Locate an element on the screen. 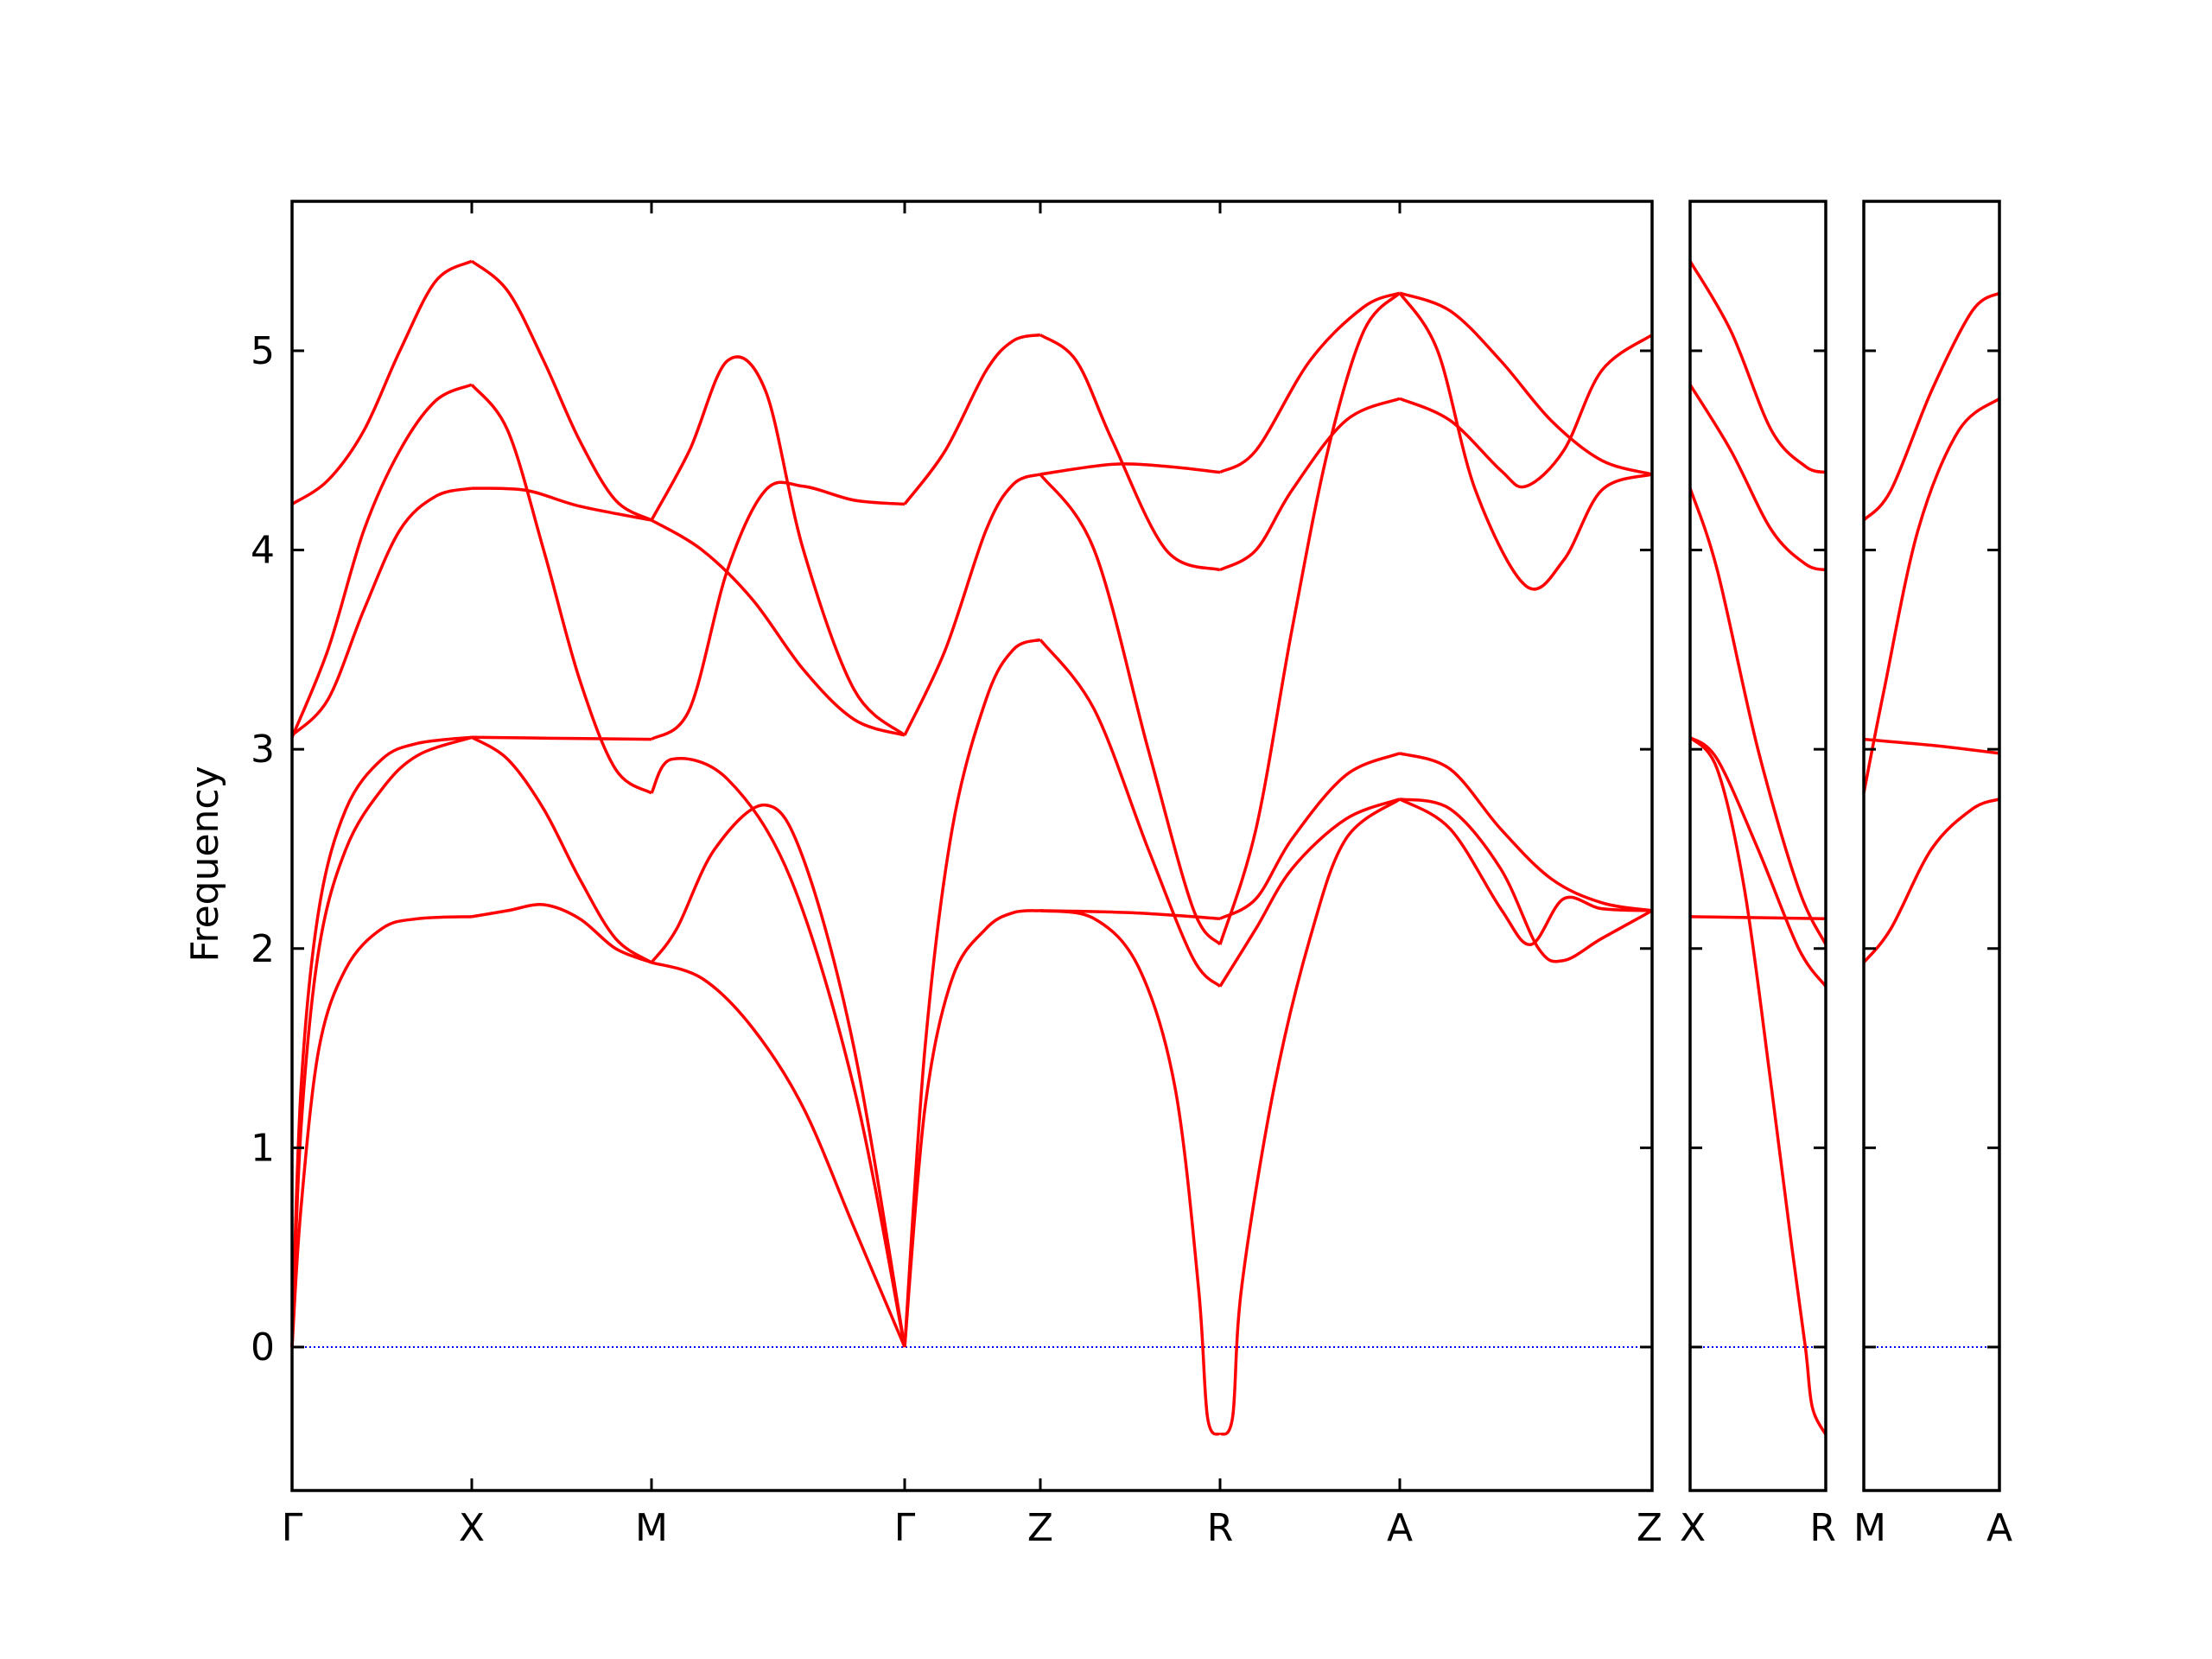 Image resolution: width=2212 pixels, height=1659 pixels. y-tick-label: 0 is located at coordinates (263, 1347).